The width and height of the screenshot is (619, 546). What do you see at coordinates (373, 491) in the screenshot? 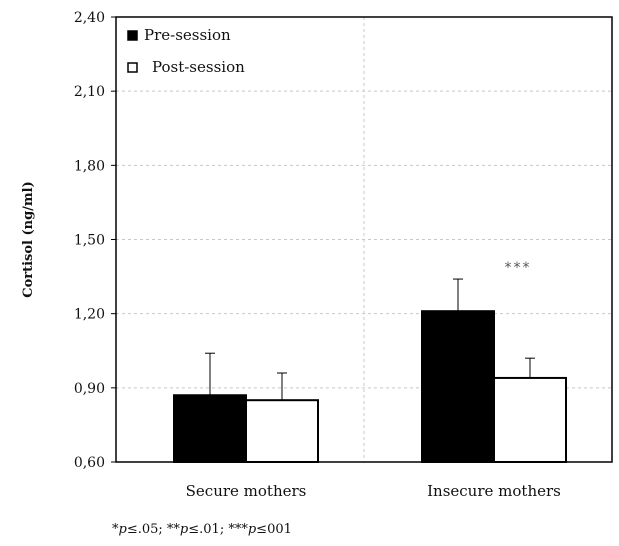
I see `x-axis-categories: Secure mothers Insecure mothers` at bounding box center [373, 491].